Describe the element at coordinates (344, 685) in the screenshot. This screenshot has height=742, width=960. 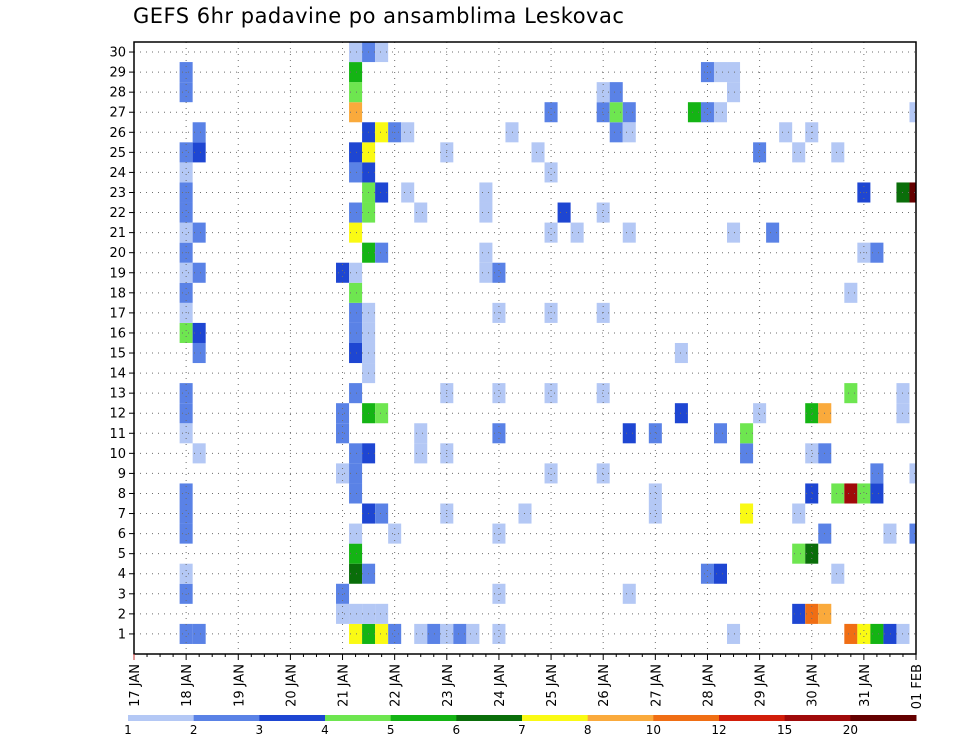
I see `x-tick-label-4: 21 JAN` at that location.